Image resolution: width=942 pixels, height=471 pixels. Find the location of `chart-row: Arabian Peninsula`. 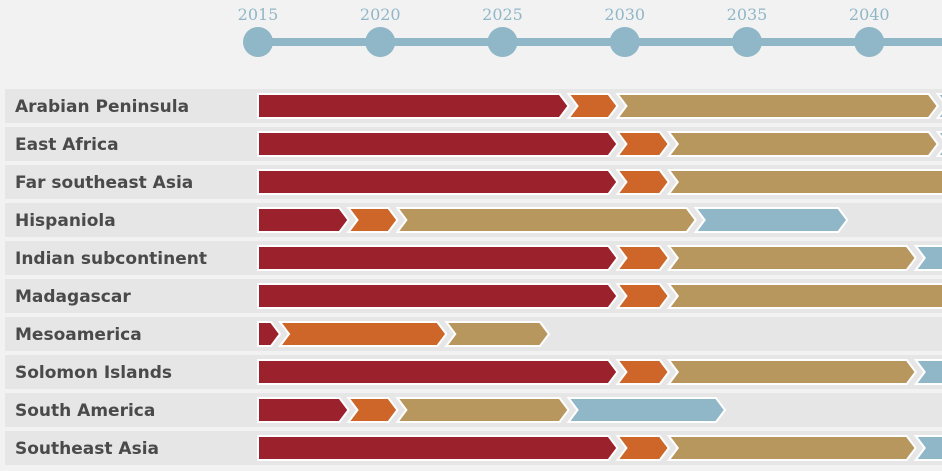

chart-row: Arabian Peninsula is located at coordinates (473, 106).